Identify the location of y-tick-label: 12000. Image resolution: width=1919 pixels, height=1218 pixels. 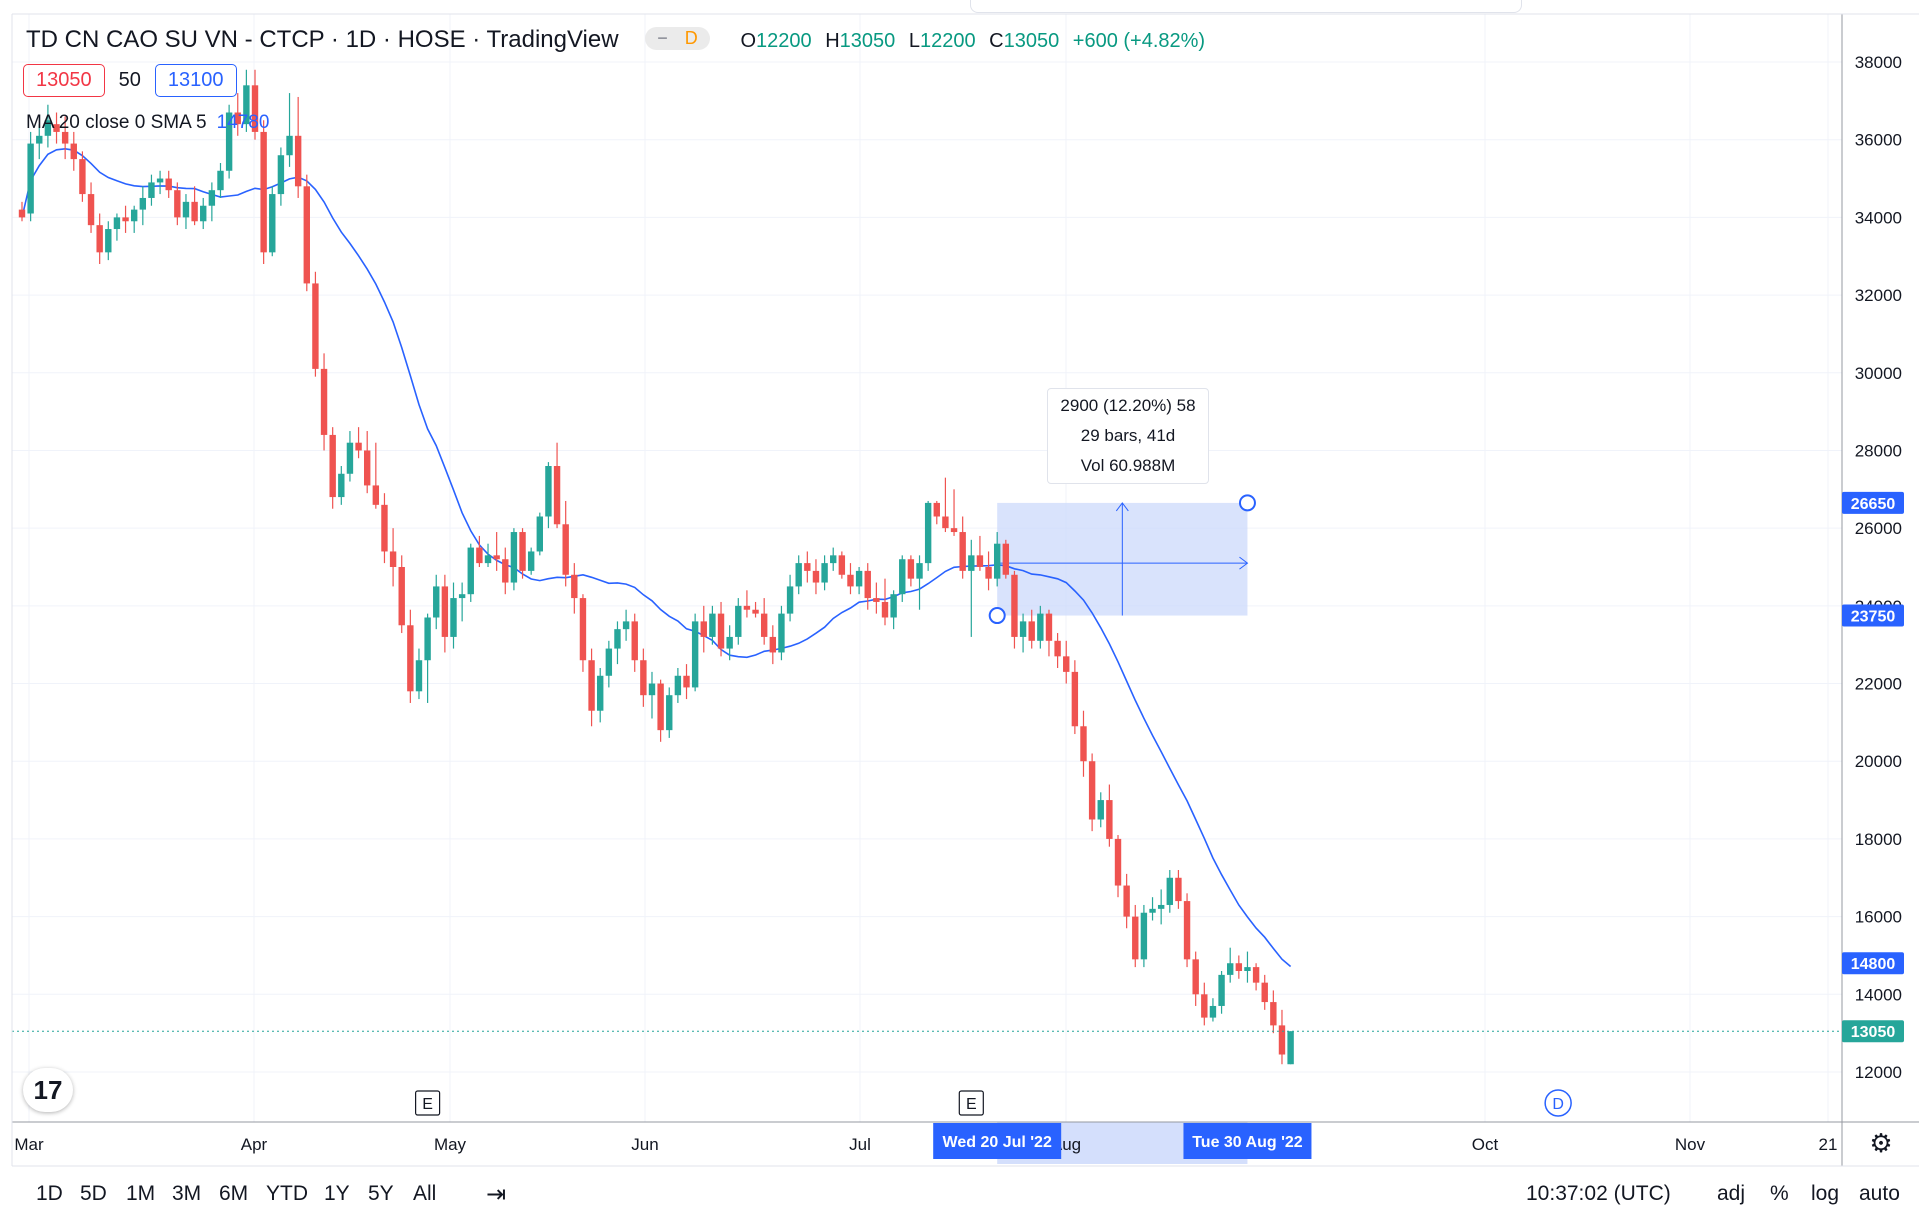
(1878, 1072).